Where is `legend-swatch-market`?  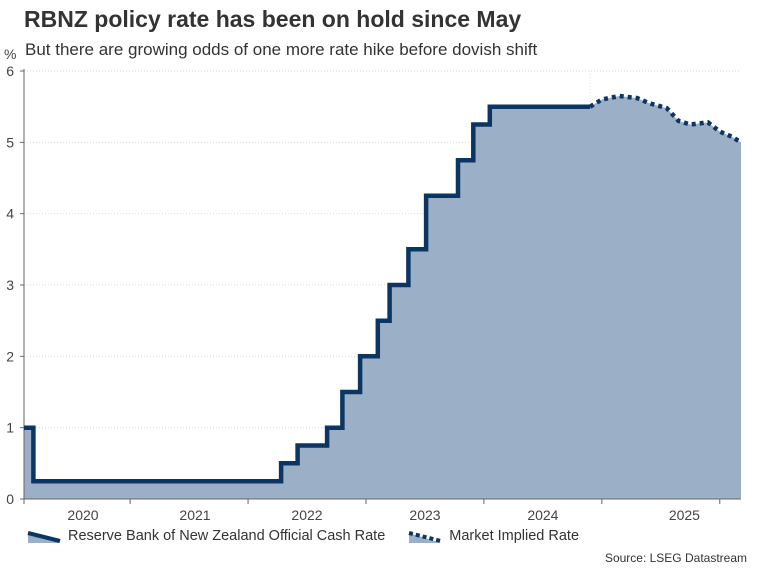 legend-swatch-market is located at coordinates (425, 537).